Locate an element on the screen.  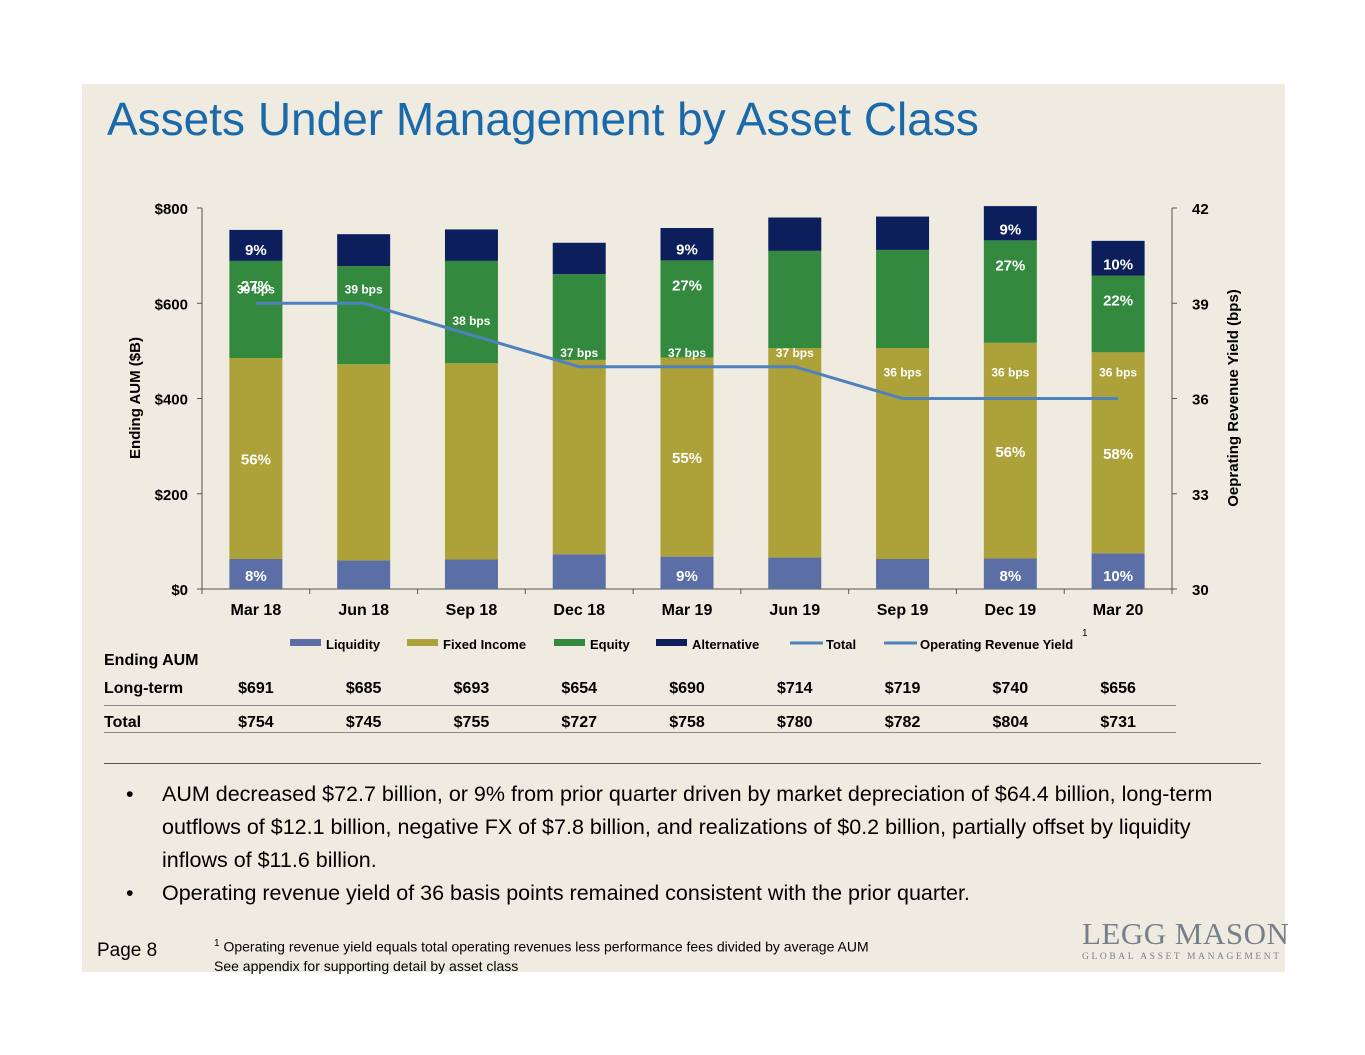
x-tick-label: Mar 18 is located at coordinates (256, 610).